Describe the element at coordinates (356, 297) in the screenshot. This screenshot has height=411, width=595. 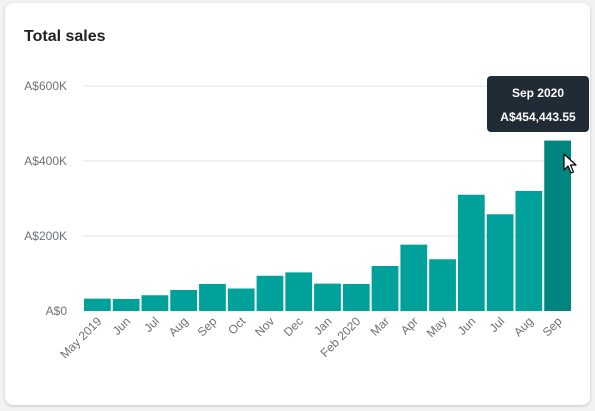
I see `bar-feb-2020` at that location.